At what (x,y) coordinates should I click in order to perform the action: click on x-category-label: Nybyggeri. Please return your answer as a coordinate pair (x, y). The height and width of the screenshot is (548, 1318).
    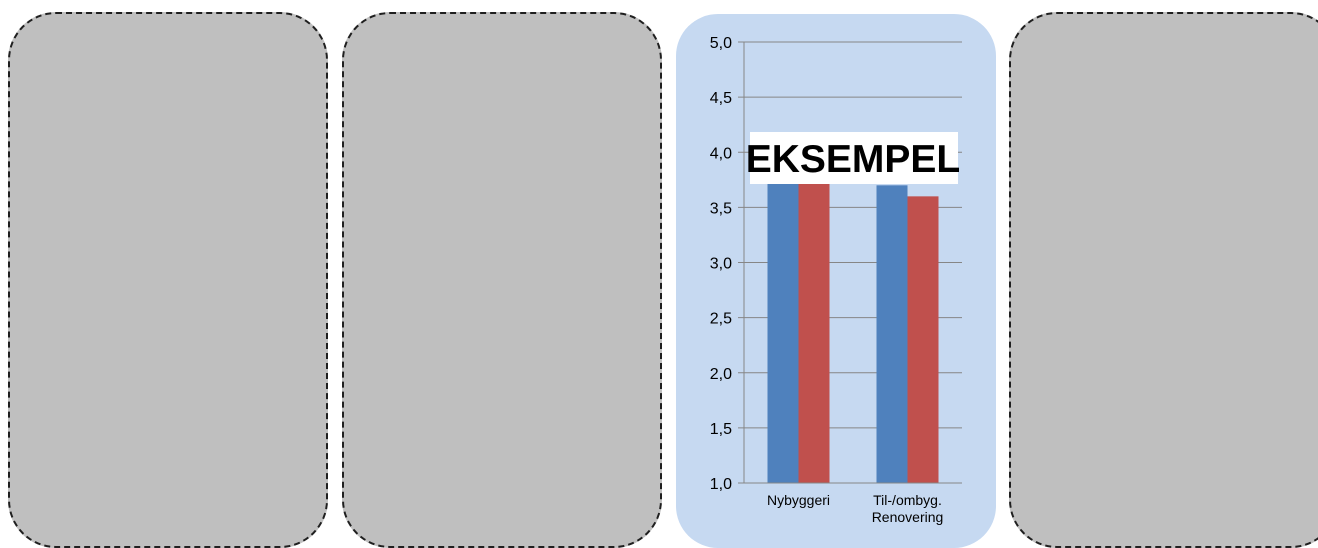
    Looking at the image, I should click on (798, 500).